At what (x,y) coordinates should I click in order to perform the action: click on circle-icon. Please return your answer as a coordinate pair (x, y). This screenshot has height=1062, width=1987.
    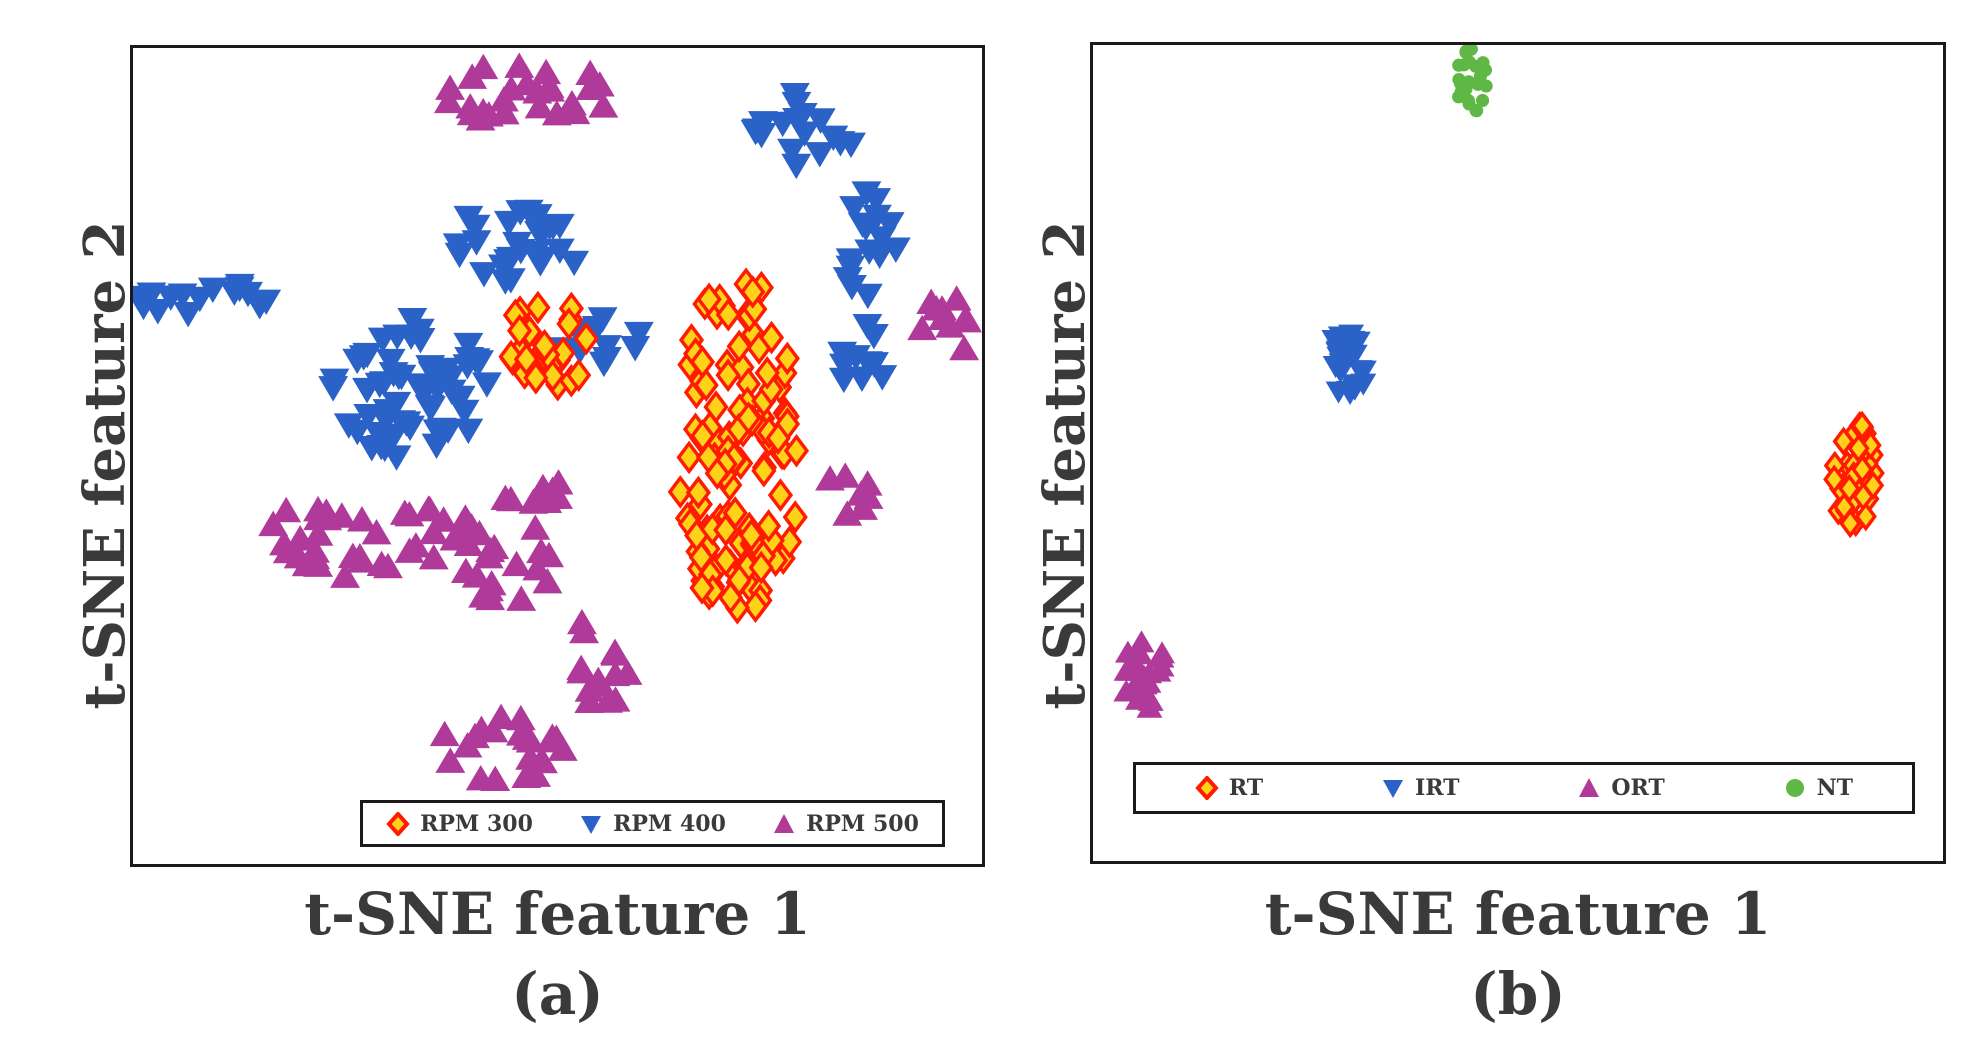
    Looking at the image, I should click on (1794, 788).